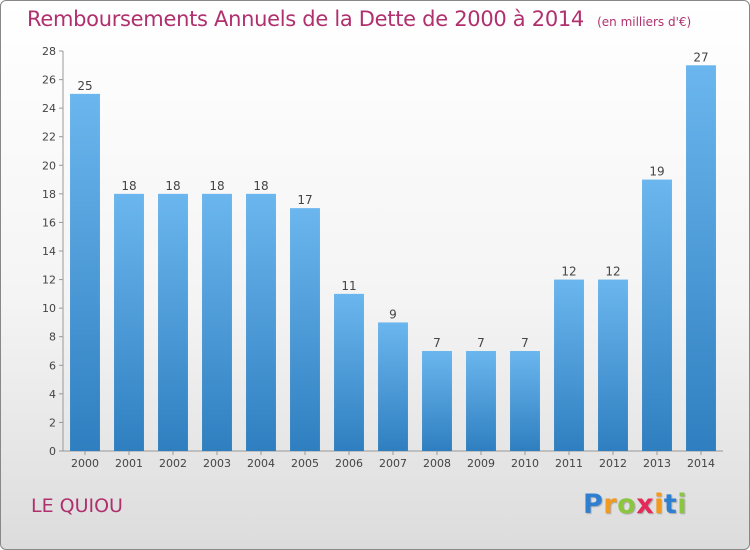  What do you see at coordinates (305, 329) in the screenshot?
I see `bar-2005` at bounding box center [305, 329].